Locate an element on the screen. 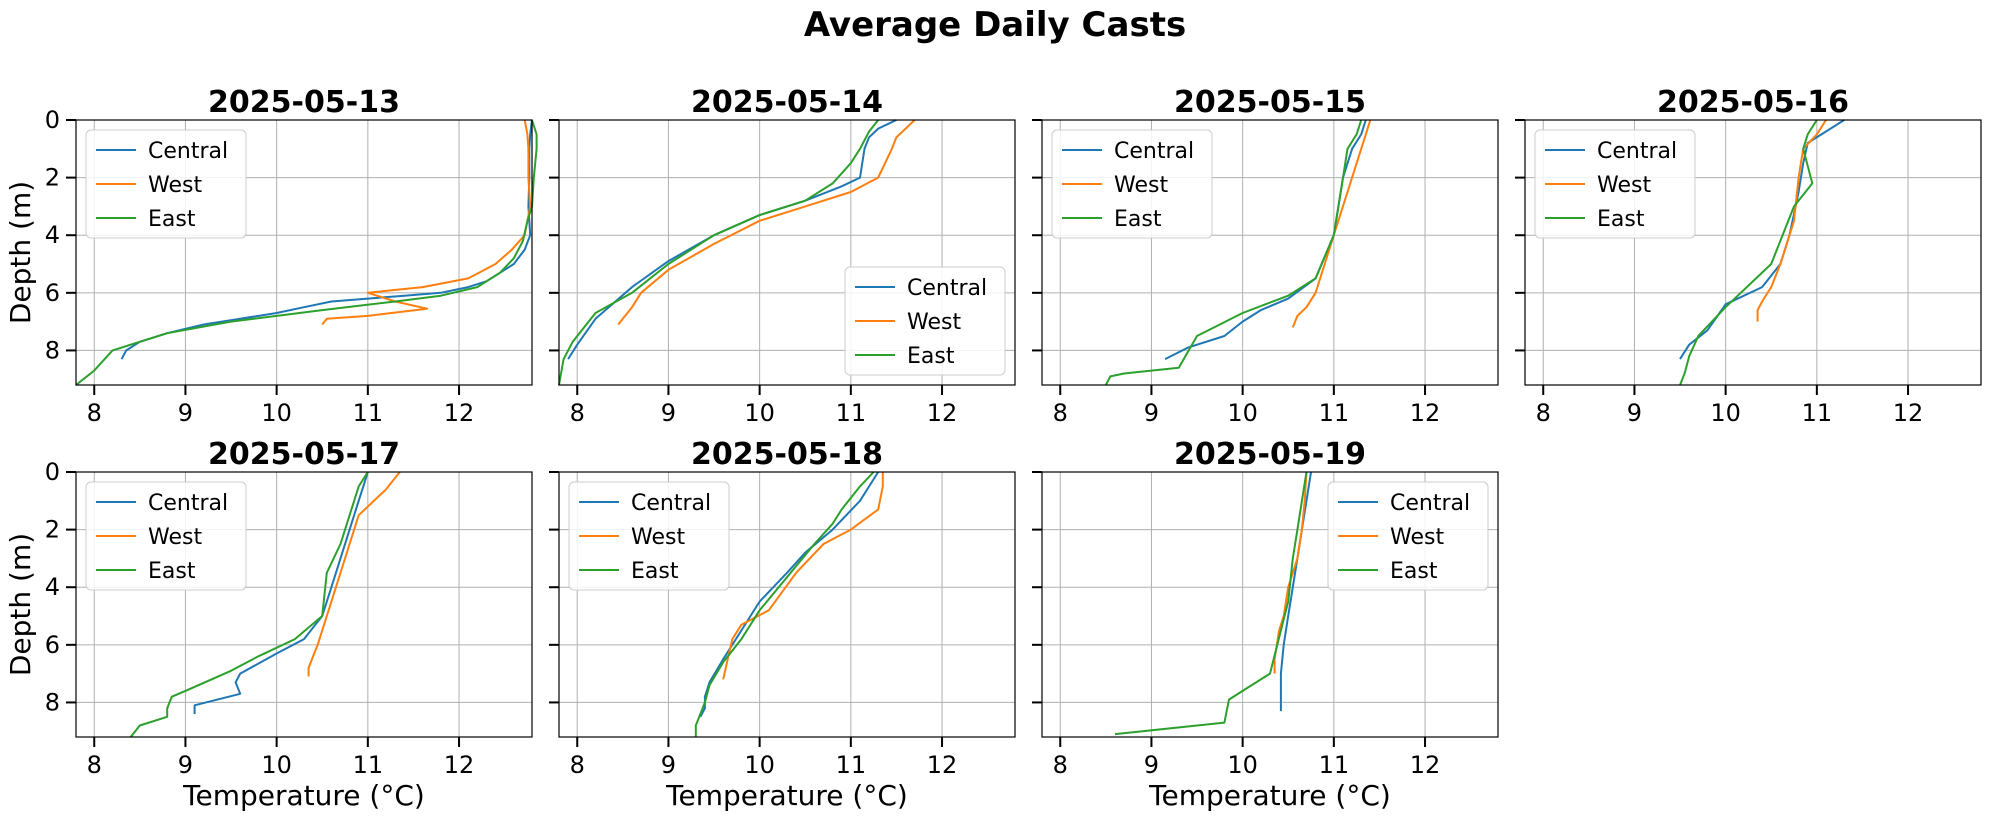 This screenshot has width=1990, height=820. panel-title: 2025-05-19 is located at coordinates (1270, 454).